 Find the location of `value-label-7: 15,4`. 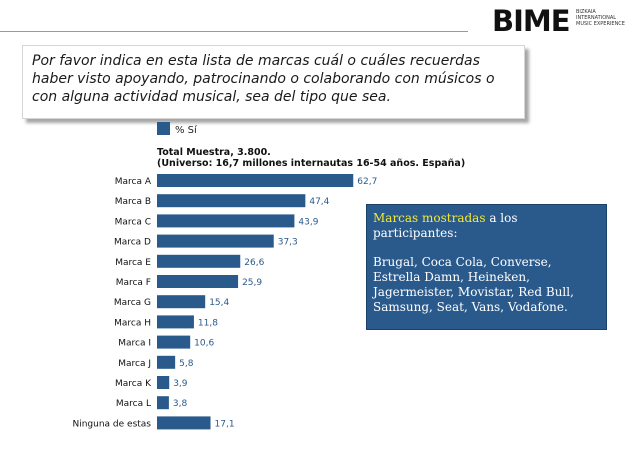

value-label-7: 15,4 is located at coordinates (219, 303).